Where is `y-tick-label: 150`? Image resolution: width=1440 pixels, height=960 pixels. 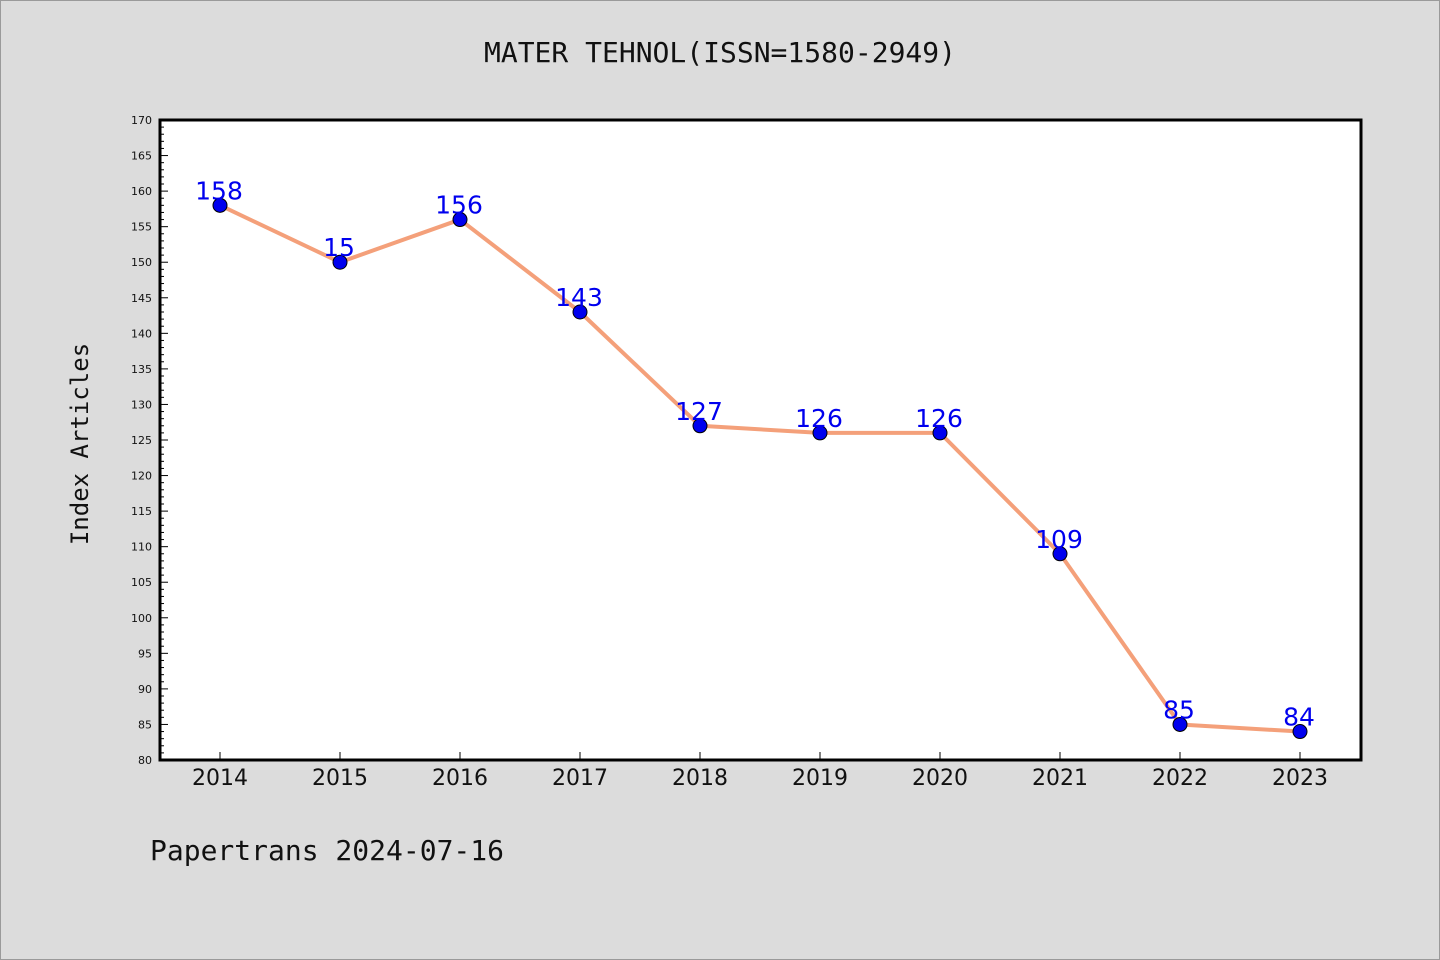
y-tick-label: 150 is located at coordinates (141, 262).